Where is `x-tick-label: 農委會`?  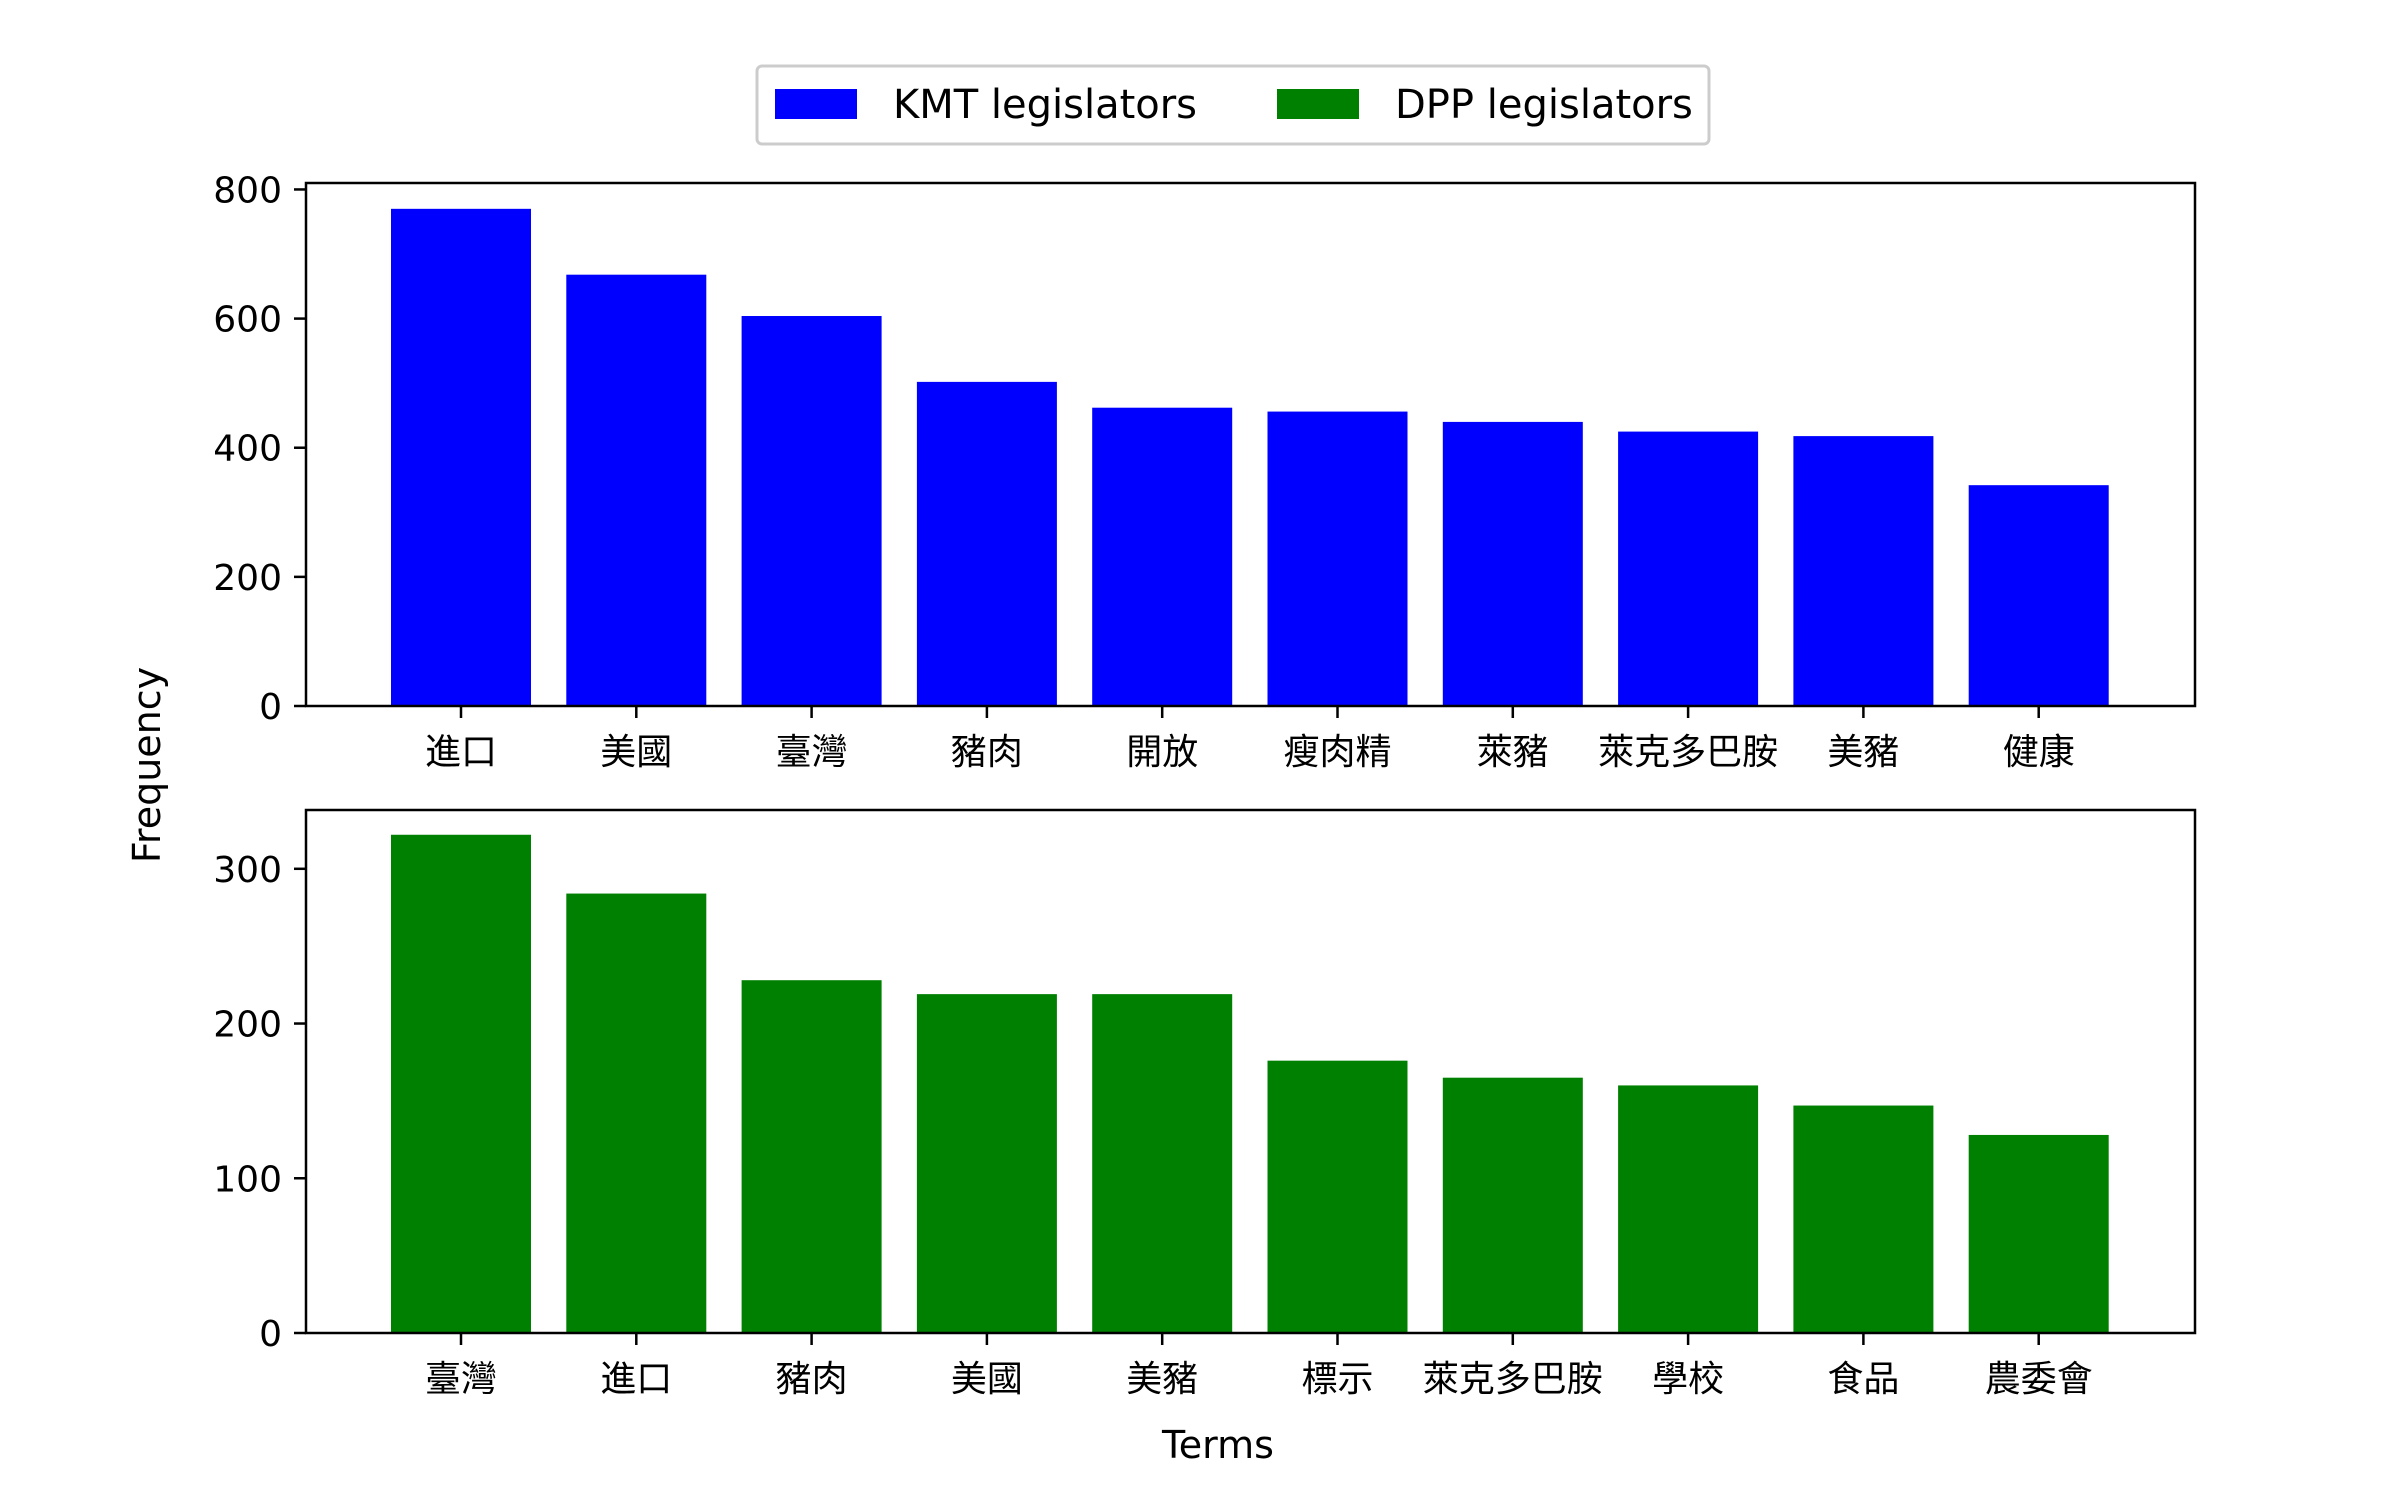 x-tick-label: 農委會 is located at coordinates (2039, 1379).